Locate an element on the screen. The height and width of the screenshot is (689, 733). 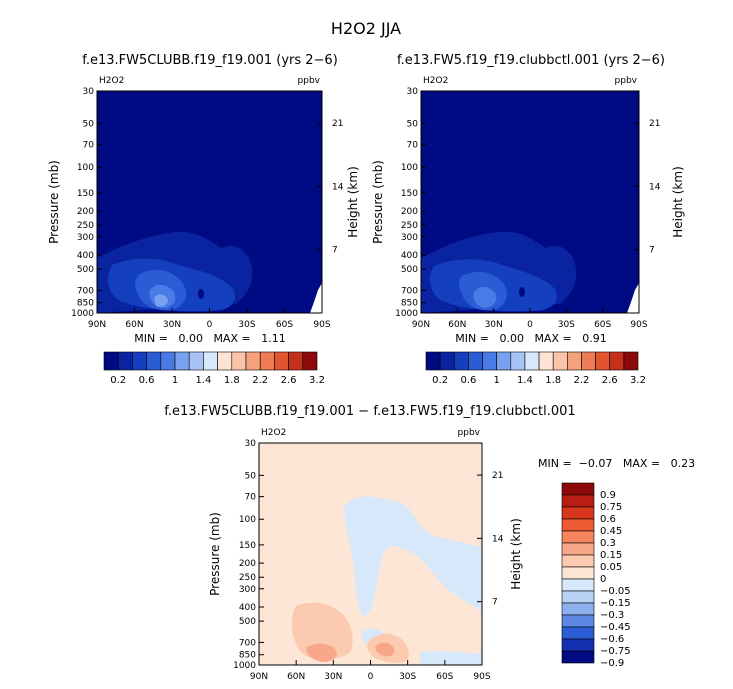
y-tick-label: 300 is located at coordinates (247, 590).